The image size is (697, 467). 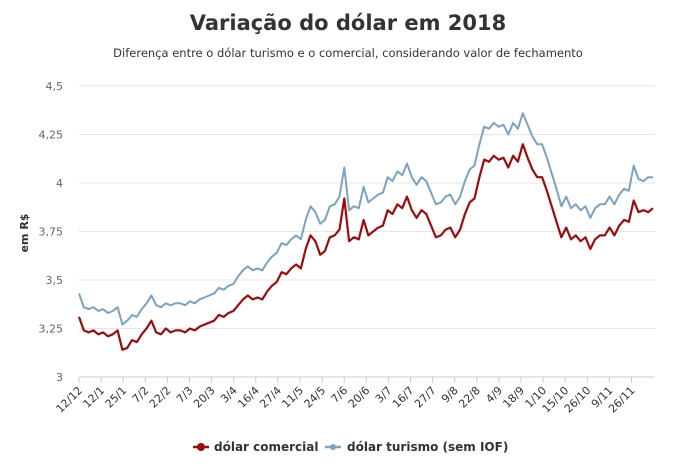 I want to click on x-tick-label: 22/8, so click(x=469, y=397).